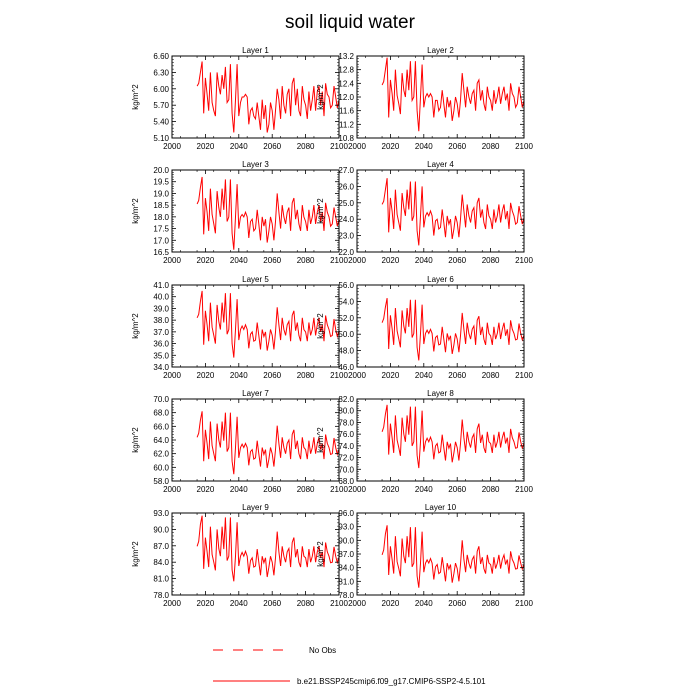 This screenshot has width=700, height=700. Describe the element at coordinates (346, 434) in the screenshot. I see `y-tick-label: 76.0` at that location.